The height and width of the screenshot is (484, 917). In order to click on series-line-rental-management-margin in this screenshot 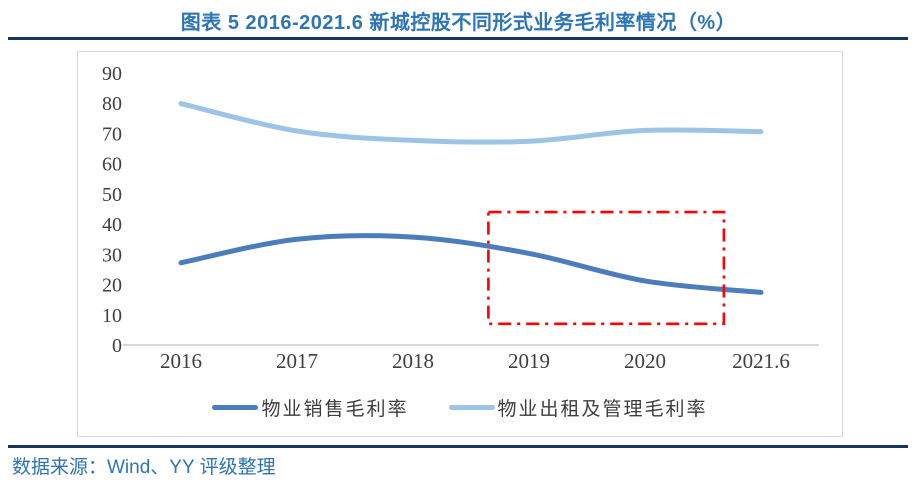, I will do `click(471, 123)`.